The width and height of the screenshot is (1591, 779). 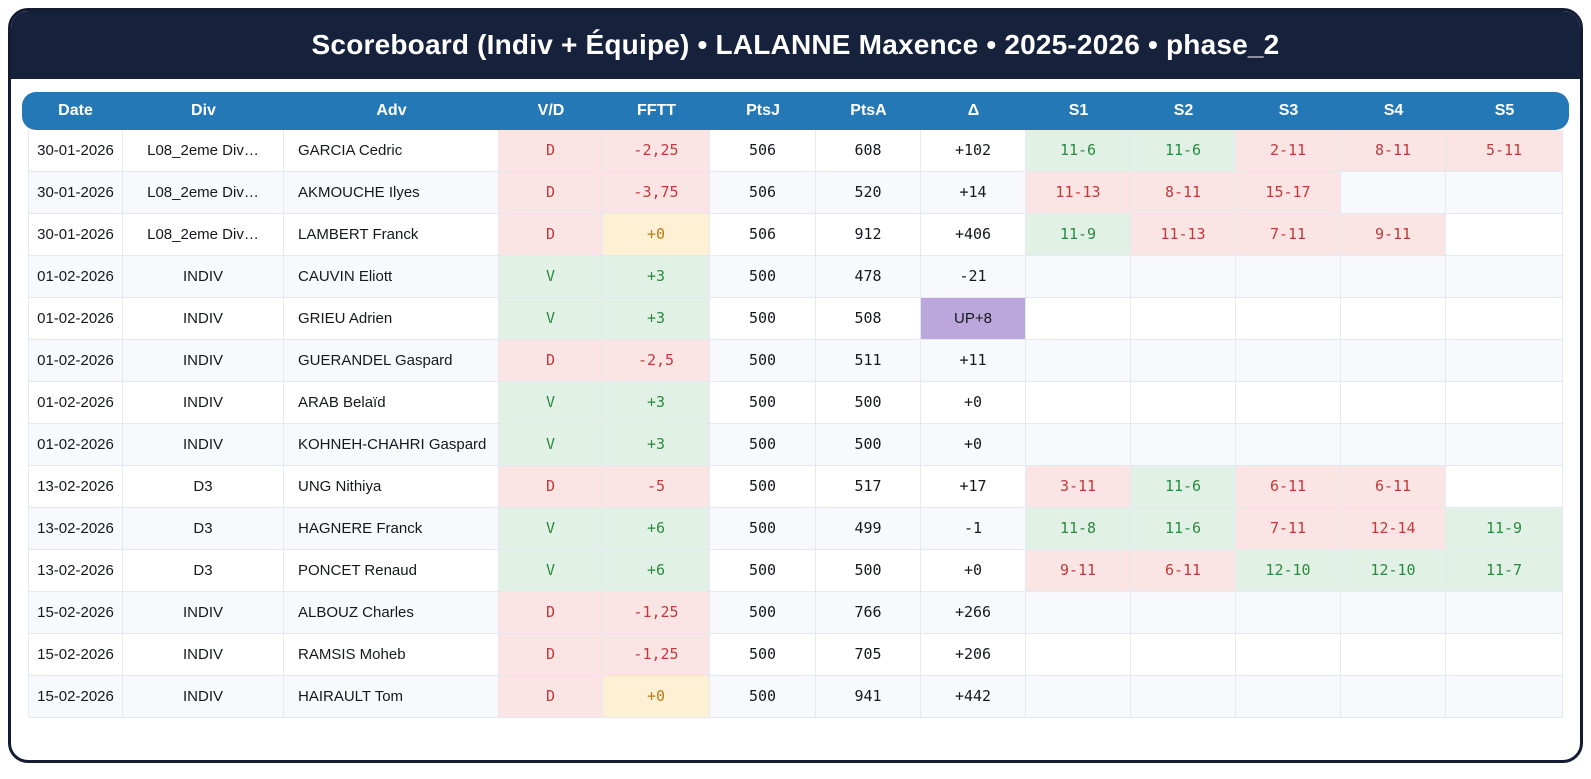 What do you see at coordinates (868, 529) in the screenshot?
I see `cell-points-adversary: 499` at bounding box center [868, 529].